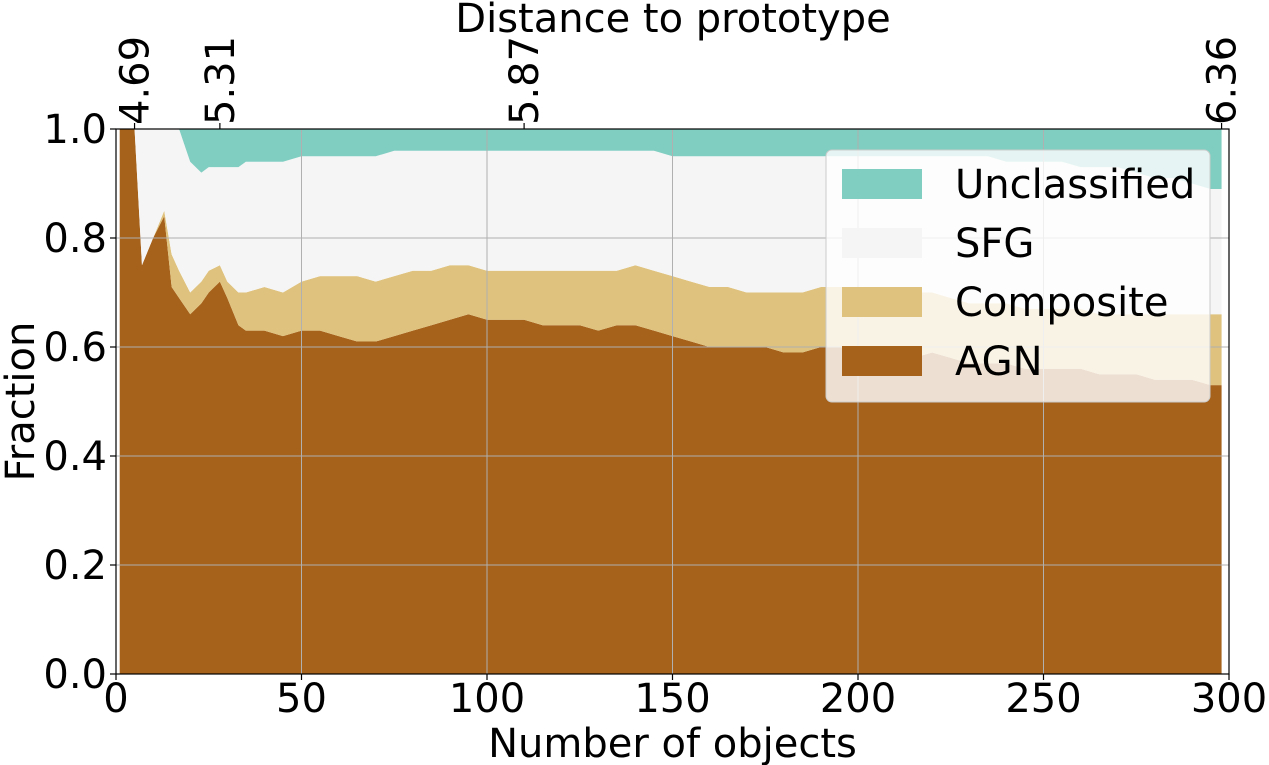 The height and width of the screenshot is (765, 1269). What do you see at coordinates (136, 80) in the screenshot?
I see `top-tick-label: 4.69` at bounding box center [136, 80].